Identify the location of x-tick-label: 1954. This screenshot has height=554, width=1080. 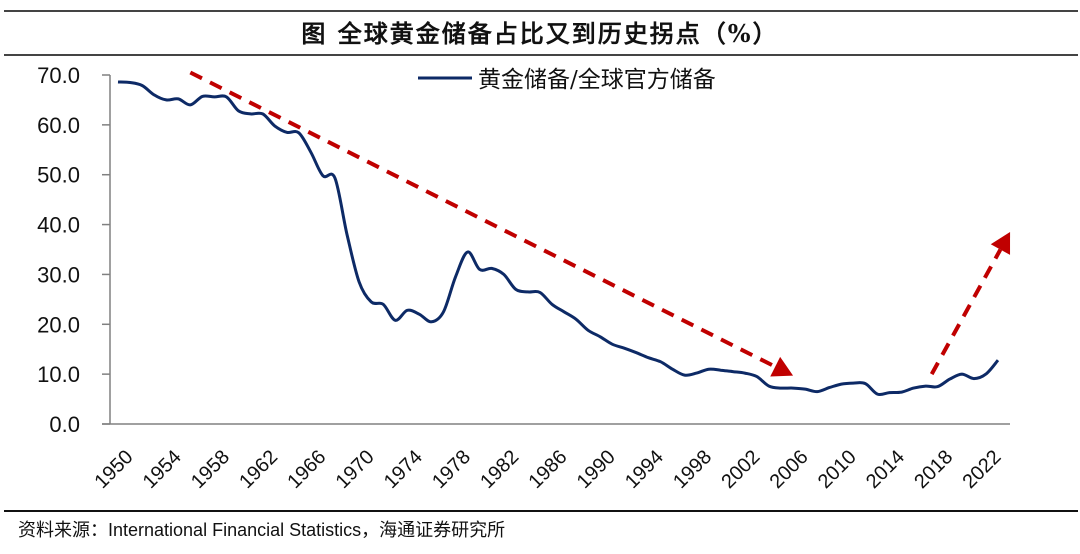
(162, 469).